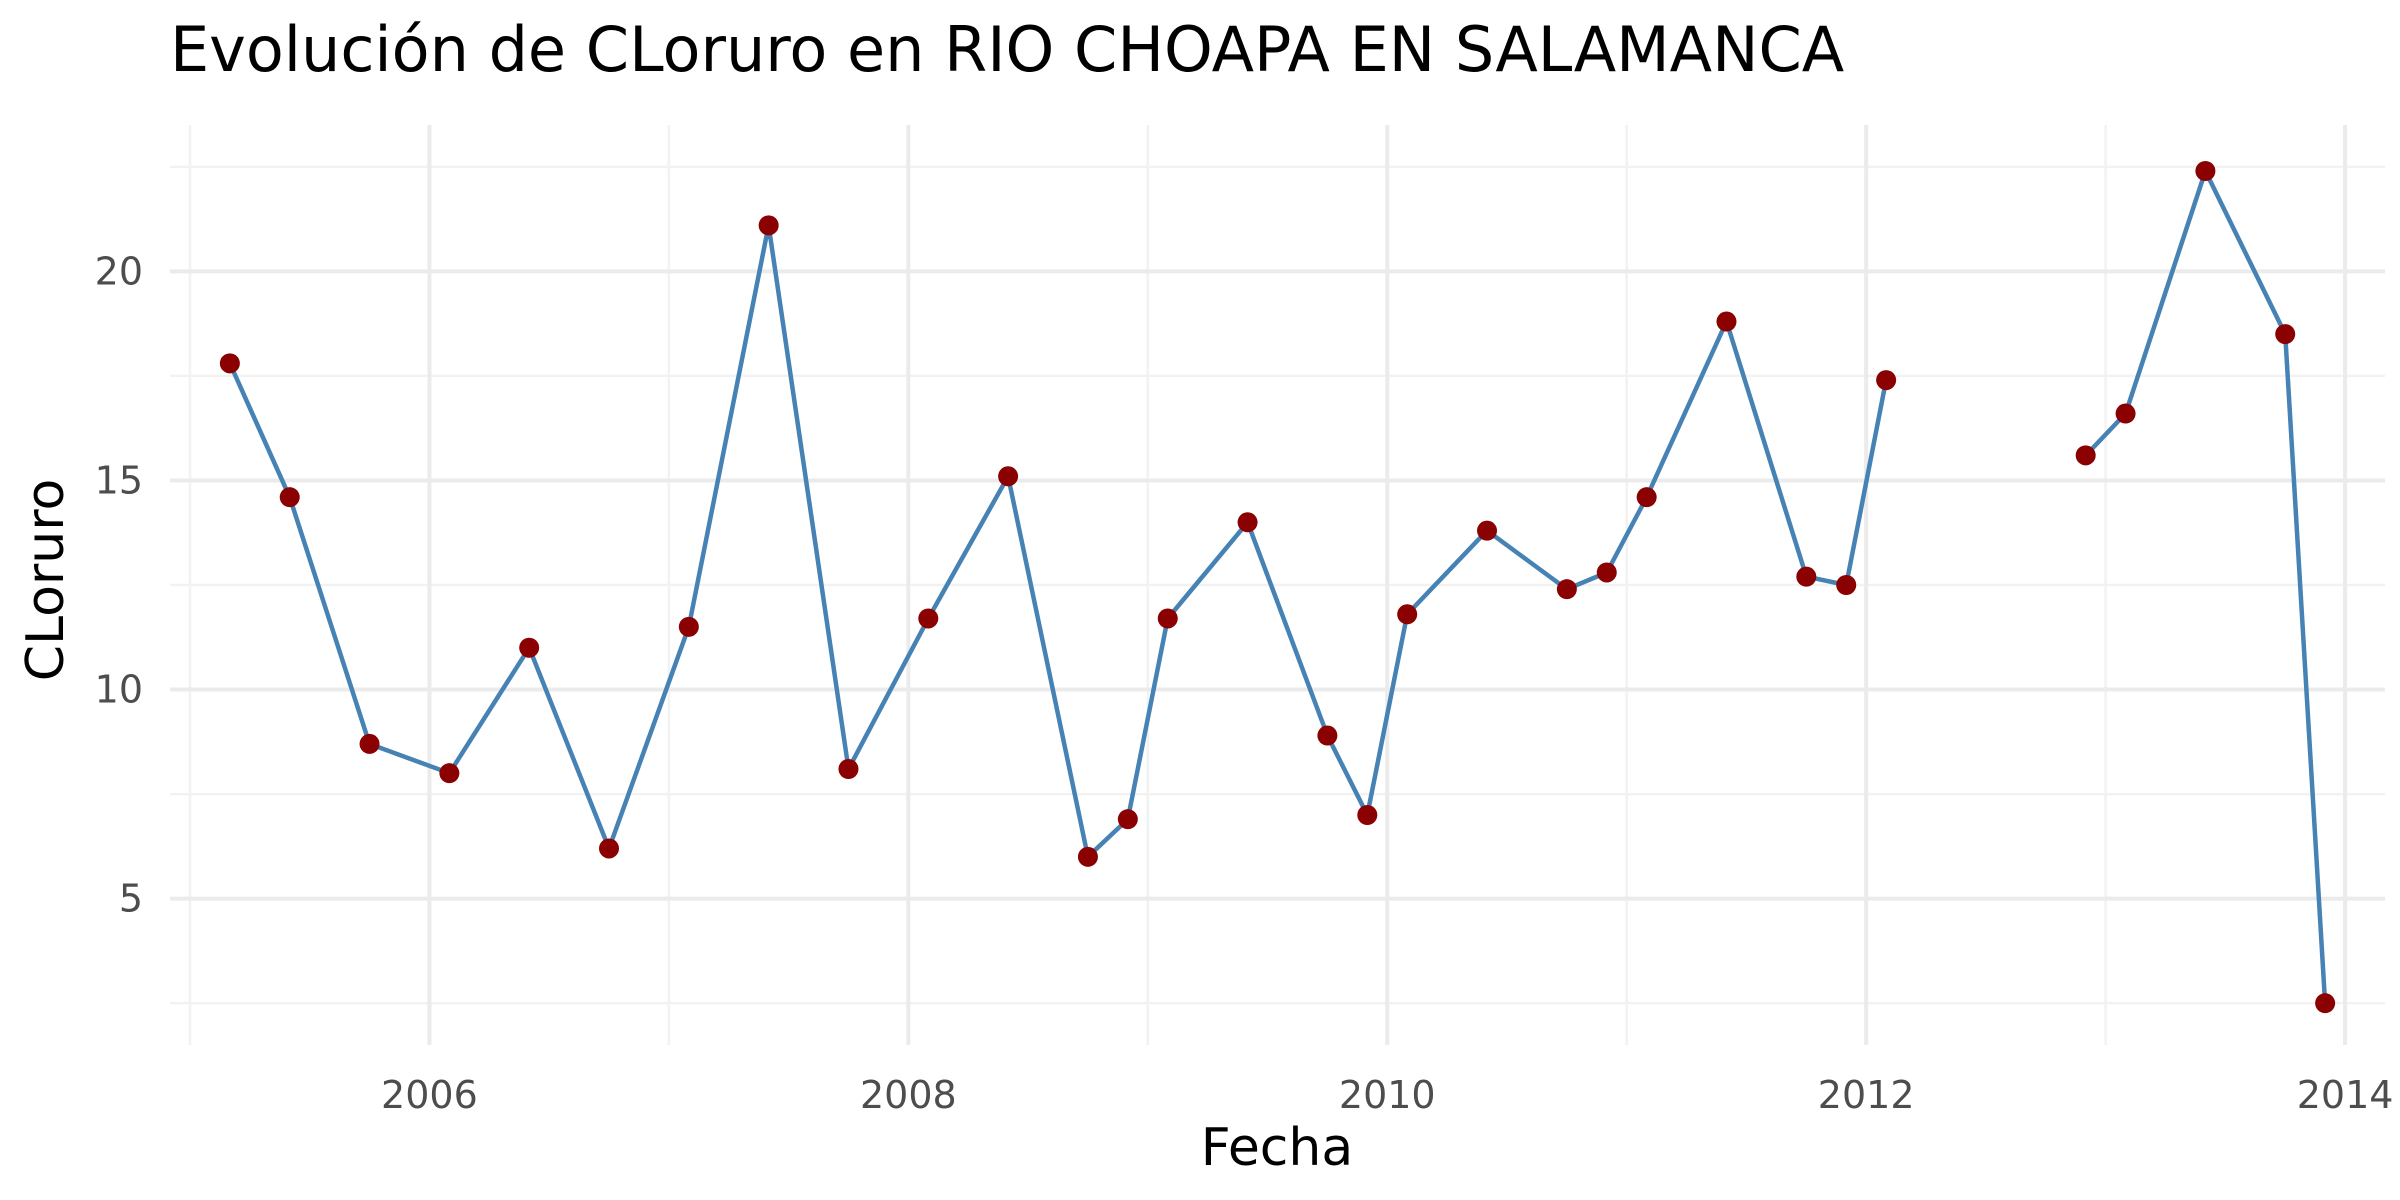  What do you see at coordinates (46, 580) in the screenshot?
I see `y-axis-title: CLoruro` at bounding box center [46, 580].